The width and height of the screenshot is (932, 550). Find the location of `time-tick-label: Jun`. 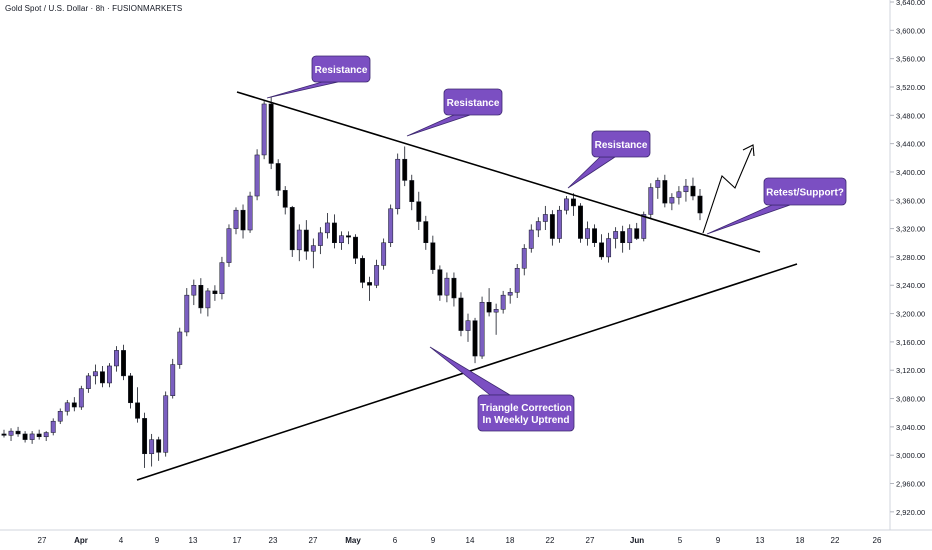

time-tick-label: Jun is located at coordinates (637, 540).